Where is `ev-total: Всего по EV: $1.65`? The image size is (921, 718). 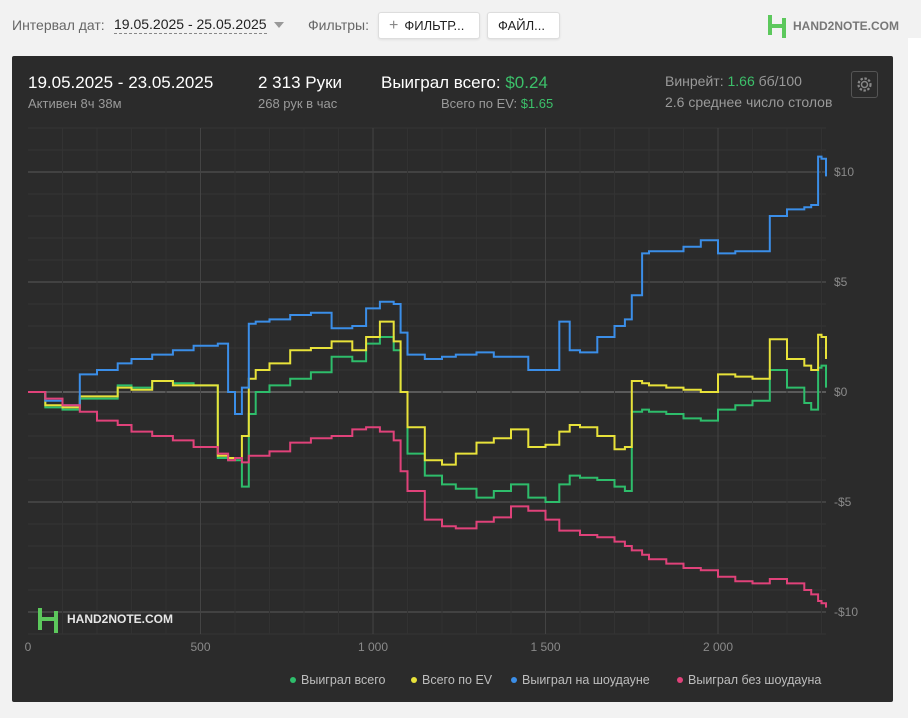 ev-total: Всего по EV: $1.65 is located at coordinates (497, 103).